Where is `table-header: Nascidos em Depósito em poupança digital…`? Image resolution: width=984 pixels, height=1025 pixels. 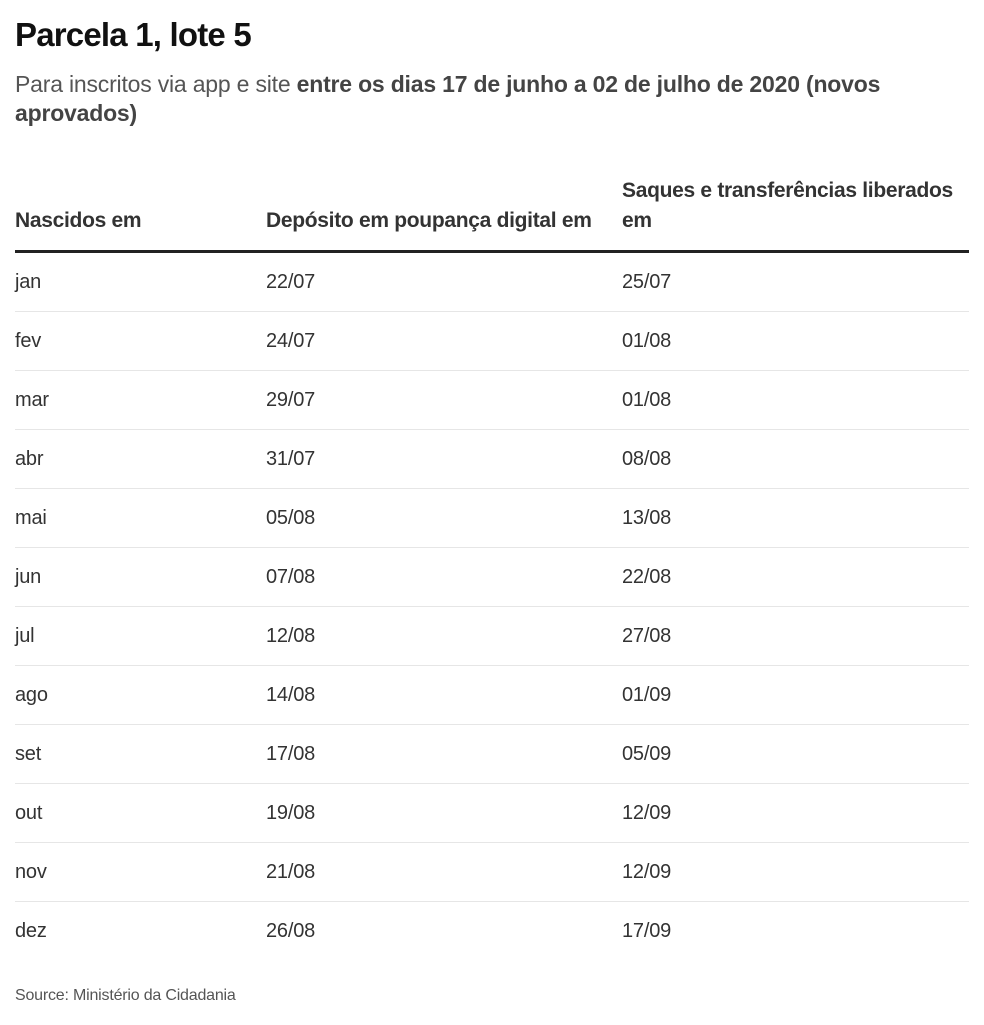
table-header: Nascidos em Depósito em poupança digital… is located at coordinates (492, 211).